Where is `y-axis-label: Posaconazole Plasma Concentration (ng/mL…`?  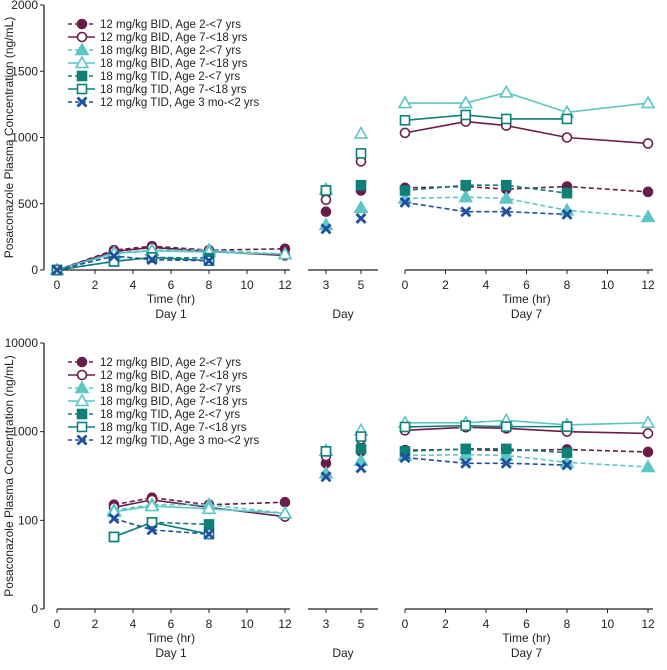 y-axis-label: Posaconazole Plasma Concentration (ng/mL… is located at coordinates (9, 475).